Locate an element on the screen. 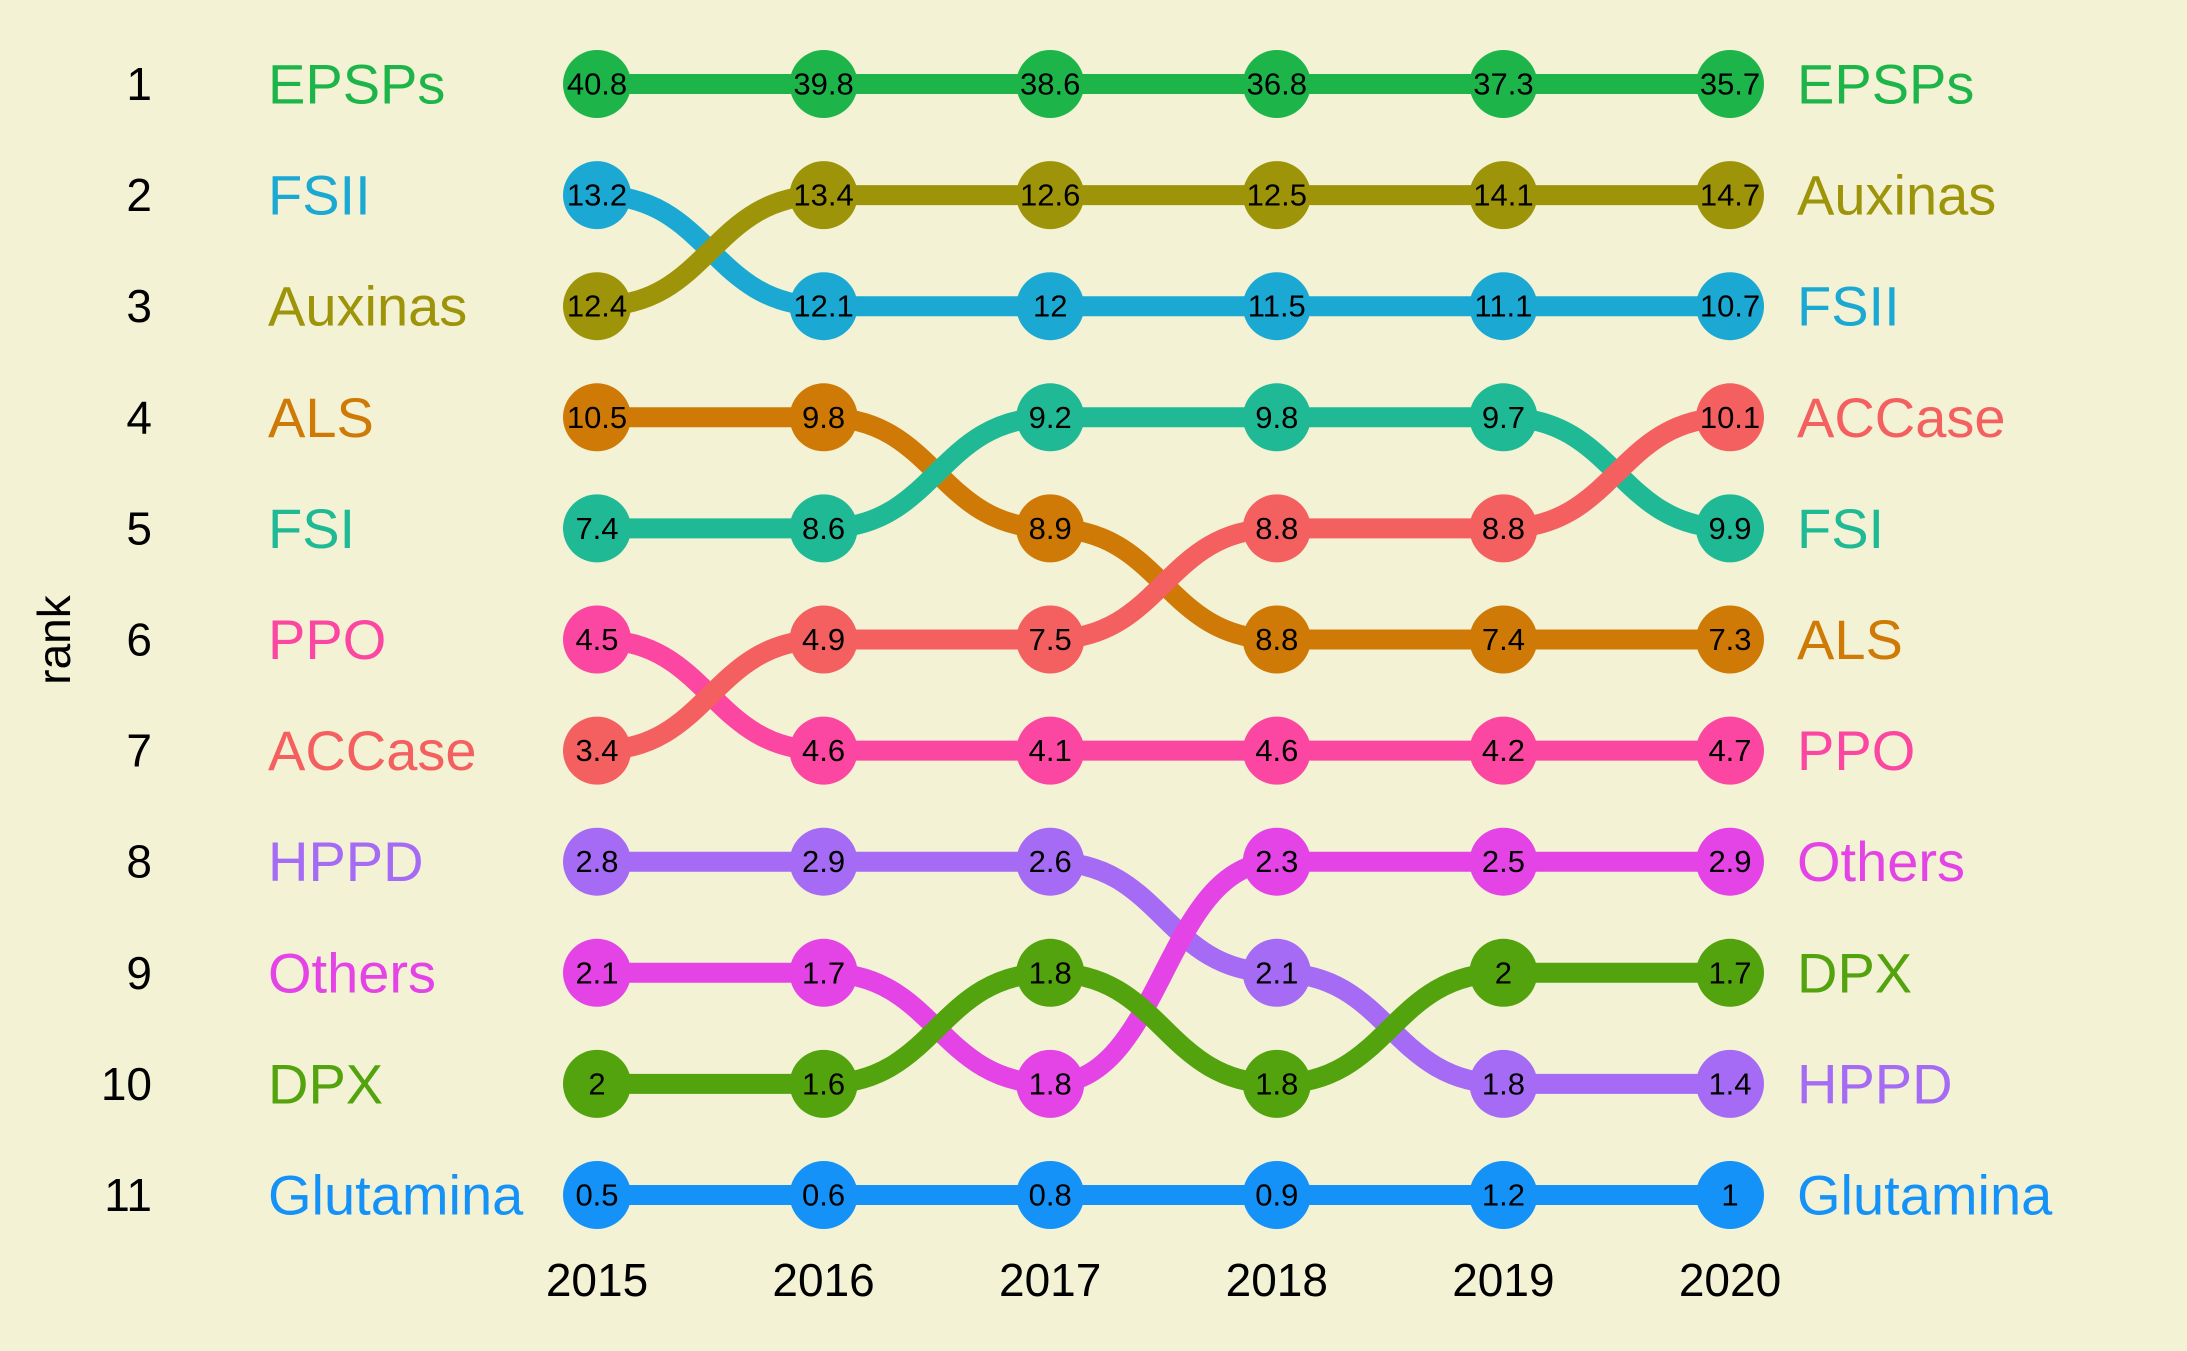 The height and width of the screenshot is (1351, 2187). left-label-accase: ACCase is located at coordinates (372, 750).